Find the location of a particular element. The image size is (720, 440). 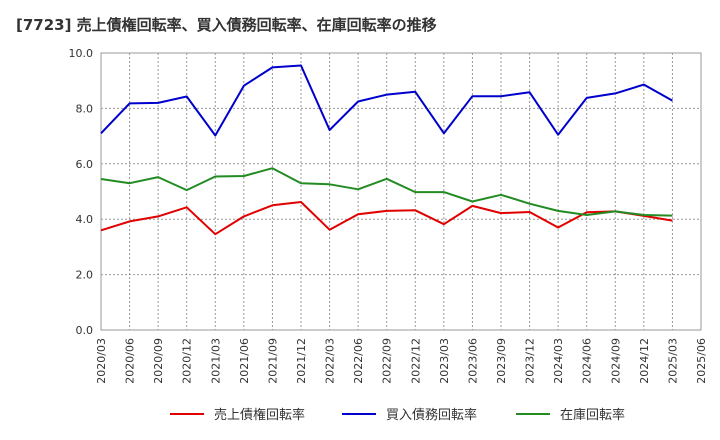

y-tick-label: 0.0 is located at coordinates (85, 330).